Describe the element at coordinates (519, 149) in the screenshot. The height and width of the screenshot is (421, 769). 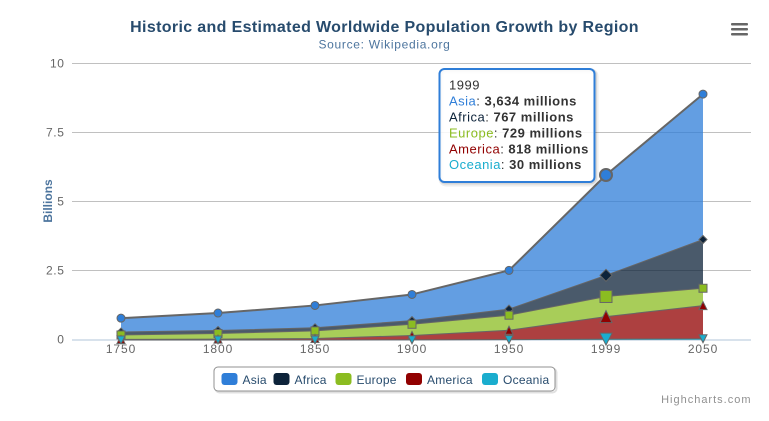
I see `svg-text: America: 818 millions` at that location.